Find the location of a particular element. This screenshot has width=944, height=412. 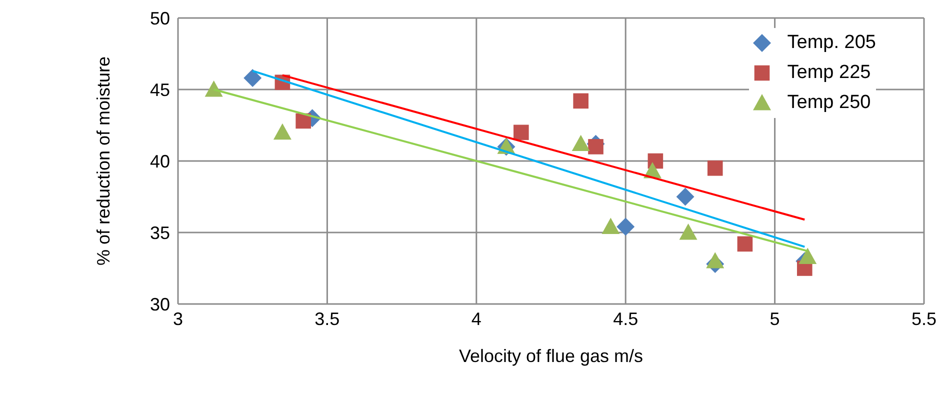

y-tick-label: 45 is located at coordinates (160, 90).